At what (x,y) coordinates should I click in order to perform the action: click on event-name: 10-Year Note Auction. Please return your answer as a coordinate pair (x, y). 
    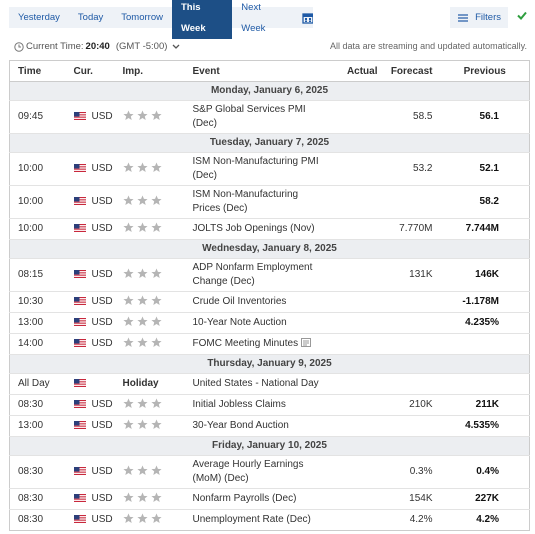
    Looking at the image, I should click on (239, 322).